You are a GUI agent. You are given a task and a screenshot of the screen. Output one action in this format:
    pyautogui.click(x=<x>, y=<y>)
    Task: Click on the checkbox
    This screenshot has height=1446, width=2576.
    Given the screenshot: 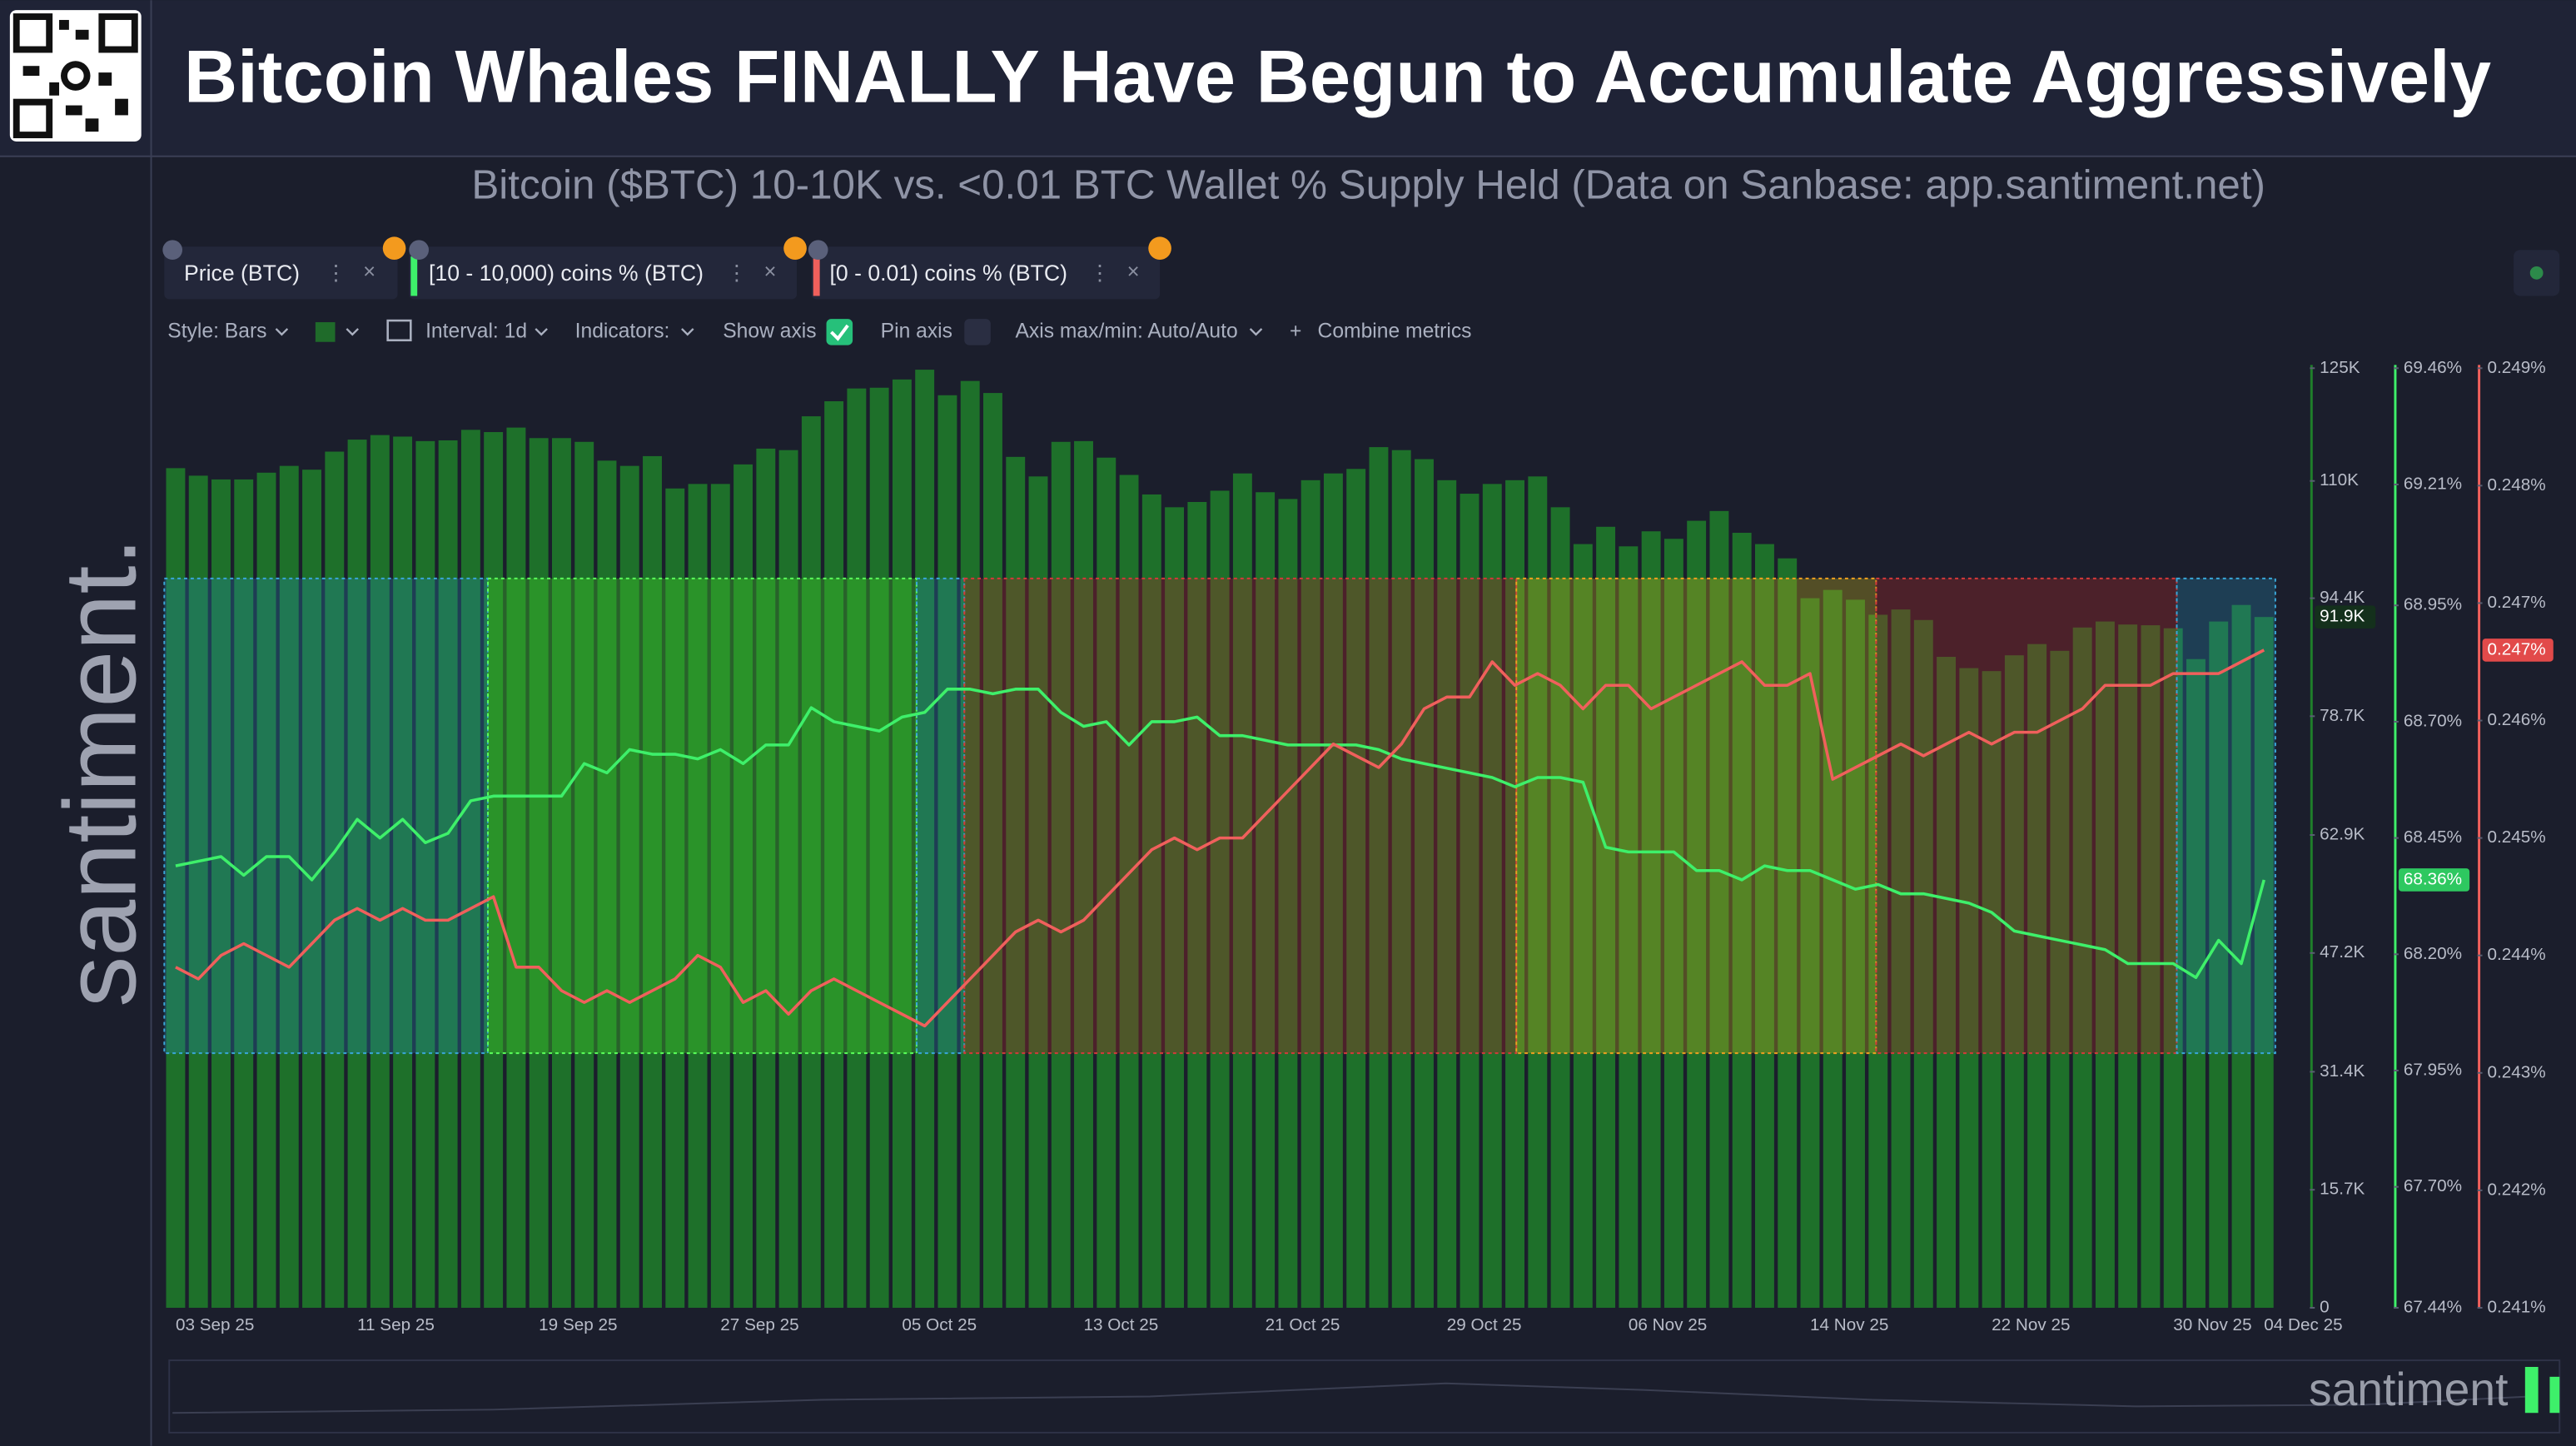 What is the action you would take?
    pyautogui.click(x=977, y=332)
    